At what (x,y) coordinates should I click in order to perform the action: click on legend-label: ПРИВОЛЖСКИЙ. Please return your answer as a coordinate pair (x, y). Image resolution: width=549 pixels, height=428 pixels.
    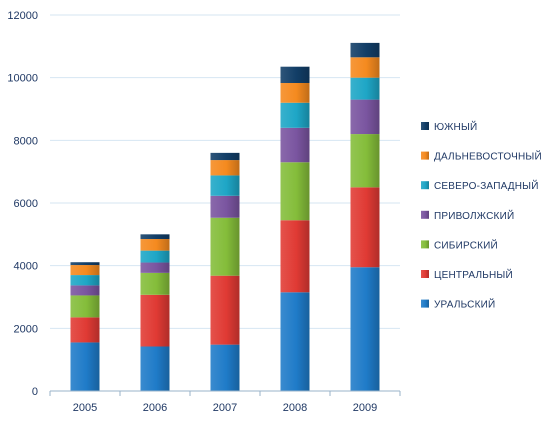
    Looking at the image, I should click on (474, 215).